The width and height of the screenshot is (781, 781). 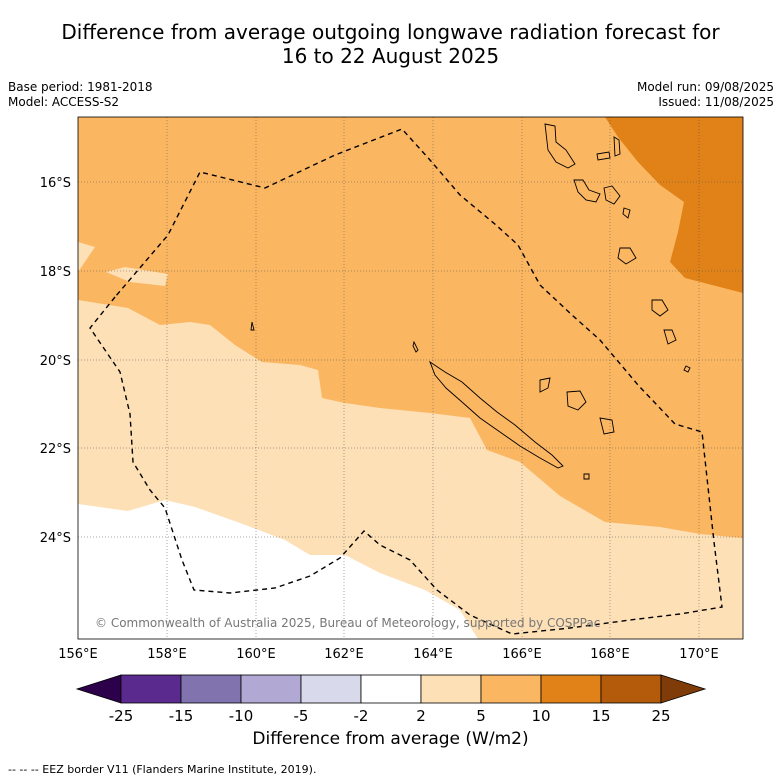 I want to click on lat-label-22s: 22°S, so click(x=55, y=449).